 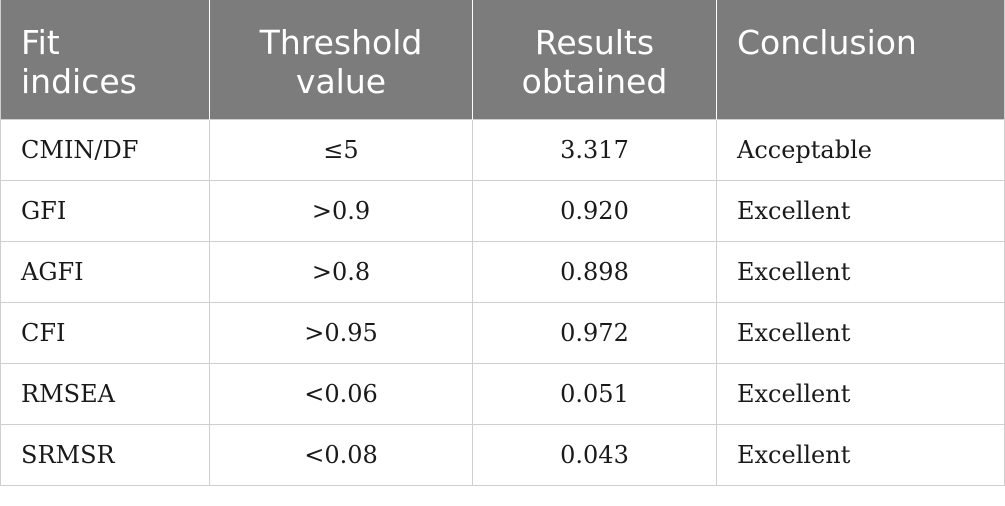 I want to click on header-results-line2: obtained, so click(x=594, y=81).